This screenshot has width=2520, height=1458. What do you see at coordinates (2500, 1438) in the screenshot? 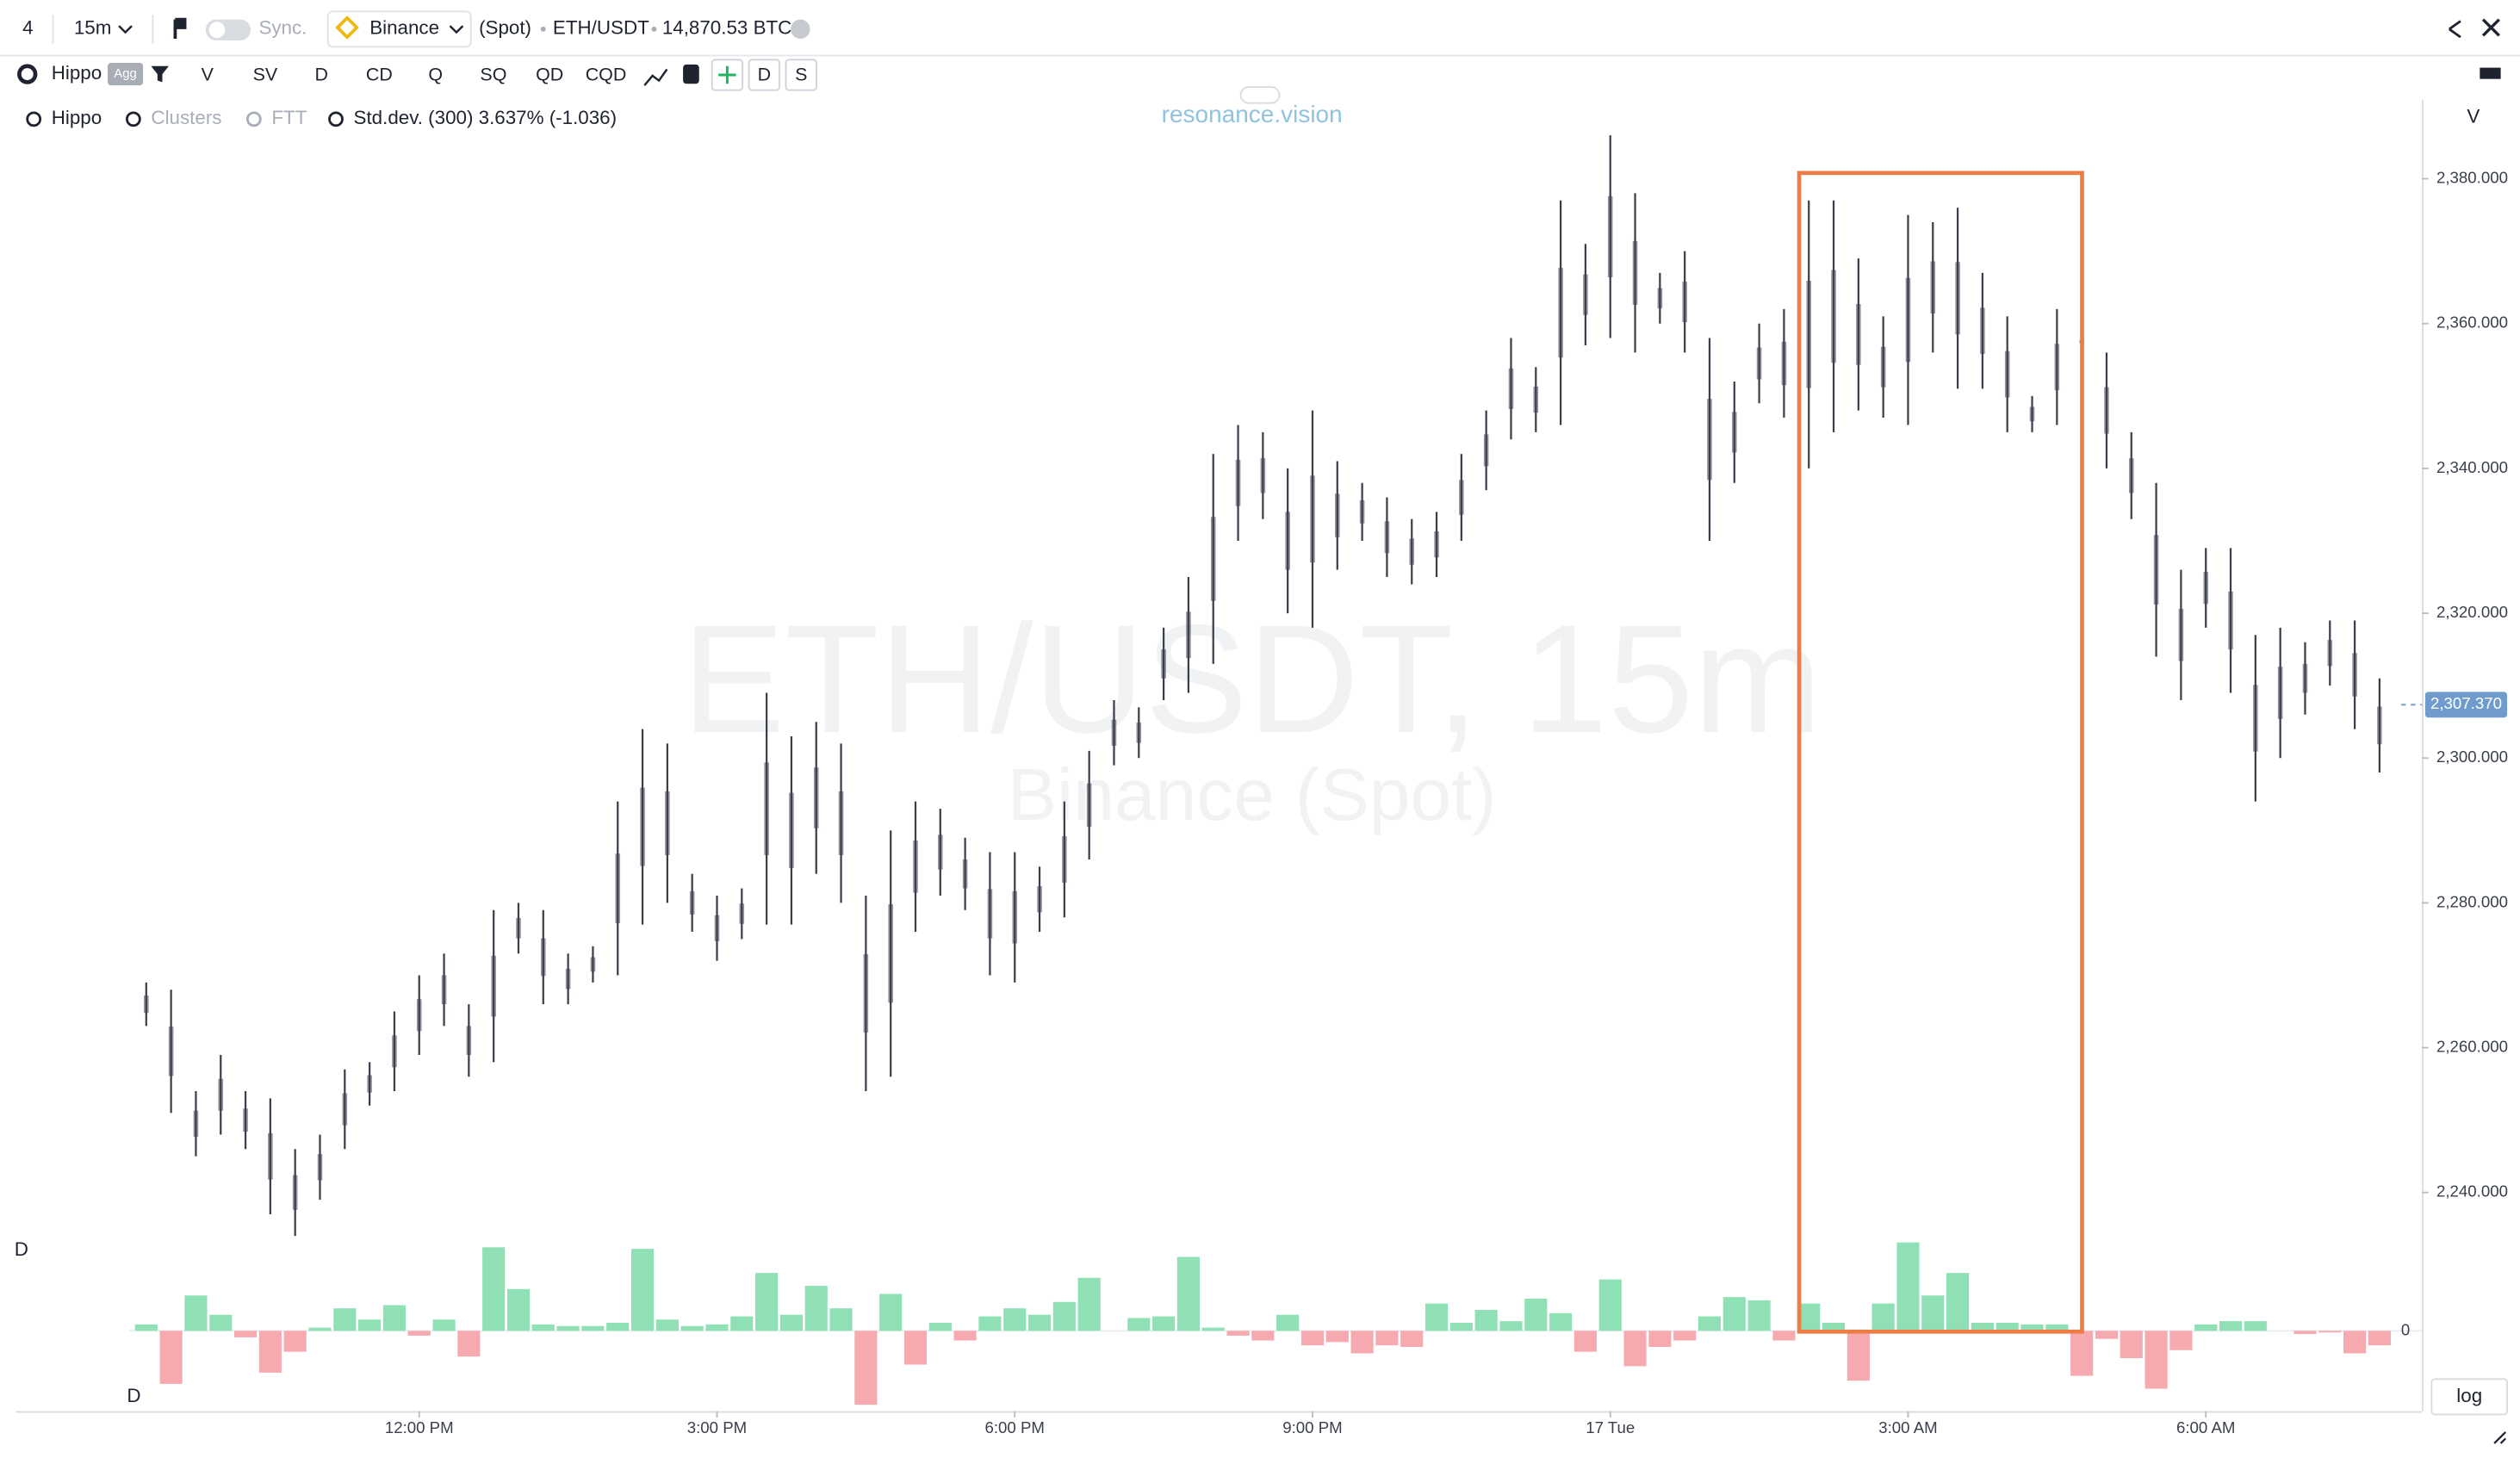
I see `resize-handle` at bounding box center [2500, 1438].